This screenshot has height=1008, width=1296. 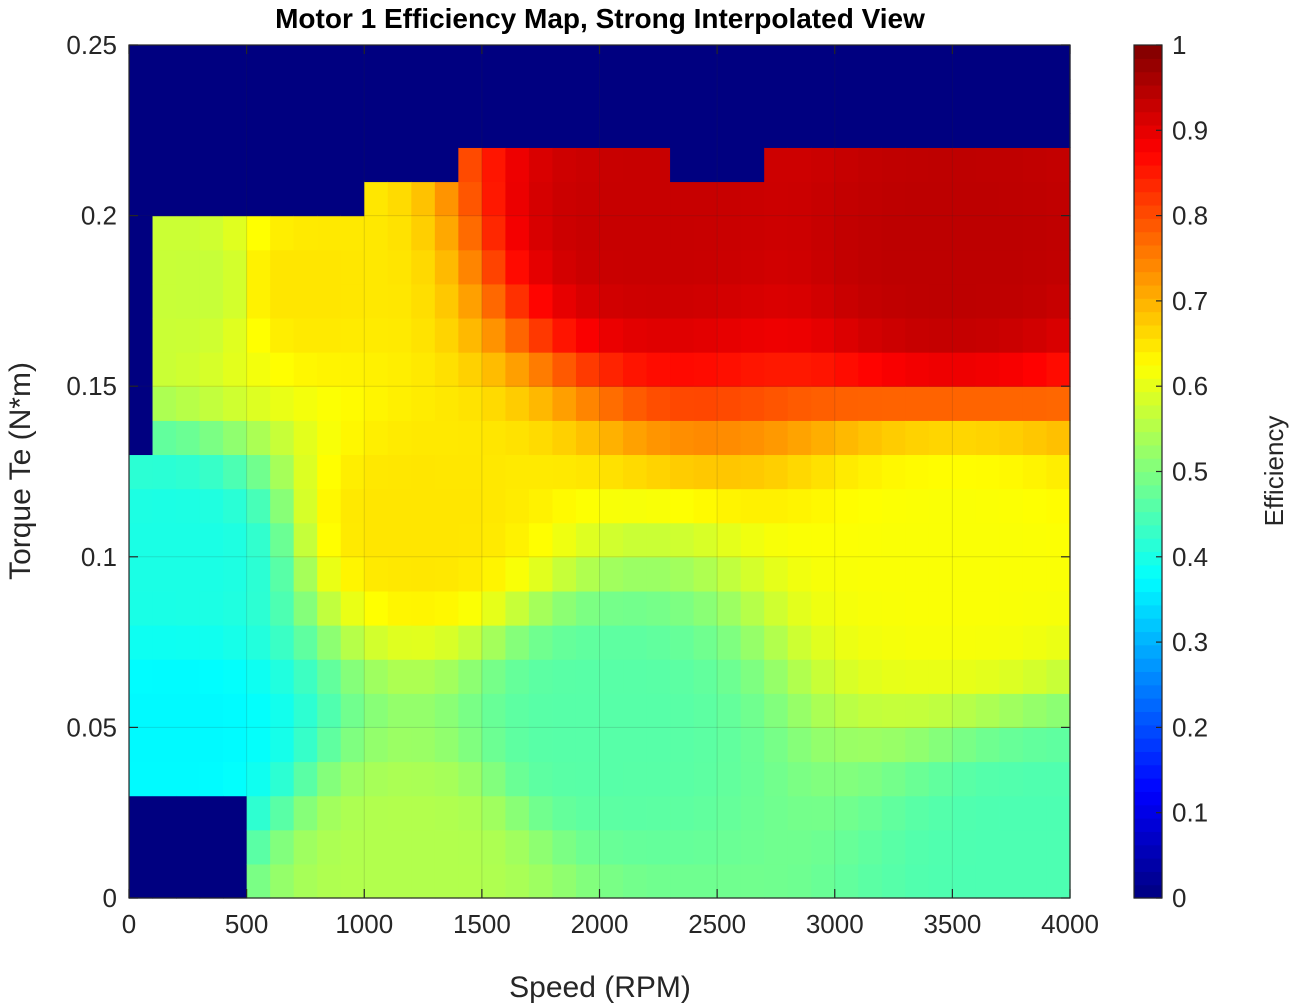 What do you see at coordinates (1148, 518) in the screenshot?
I see `colorbar-segment` at bounding box center [1148, 518].